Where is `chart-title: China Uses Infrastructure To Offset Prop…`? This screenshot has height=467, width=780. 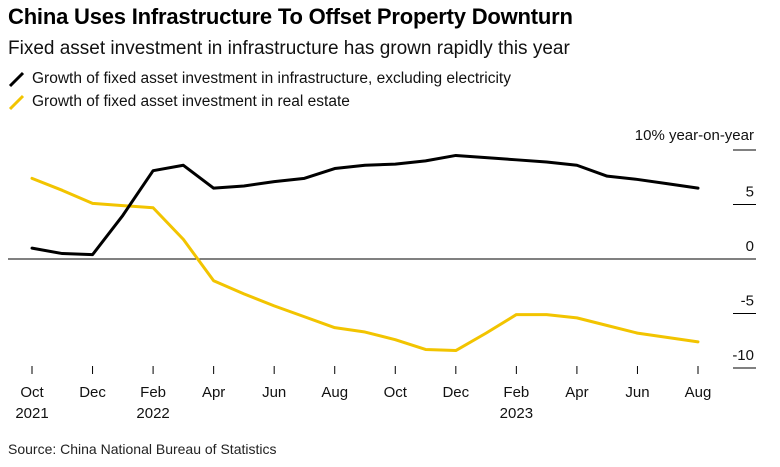
chart-title: China Uses Infrastructure To Offset Prop… is located at coordinates (290, 16).